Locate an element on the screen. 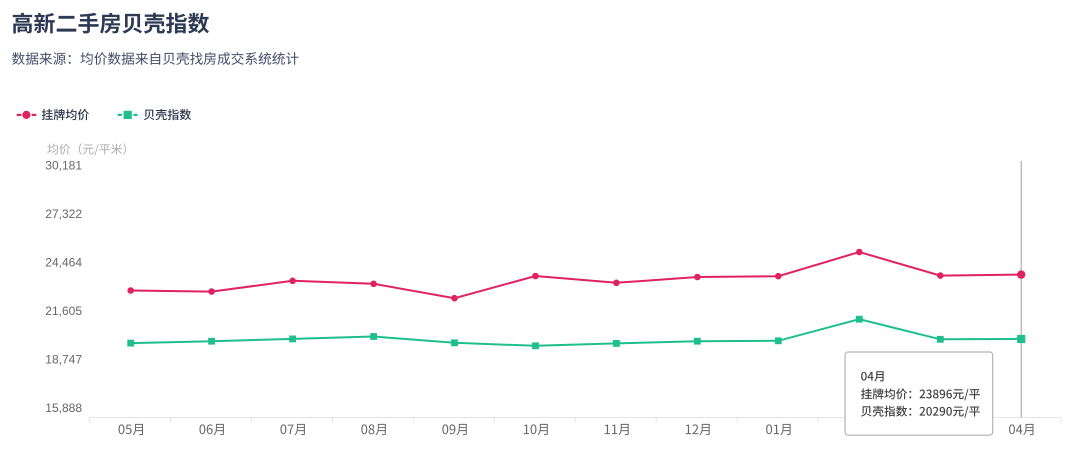  svg-text: 21,605 is located at coordinates (63, 311).